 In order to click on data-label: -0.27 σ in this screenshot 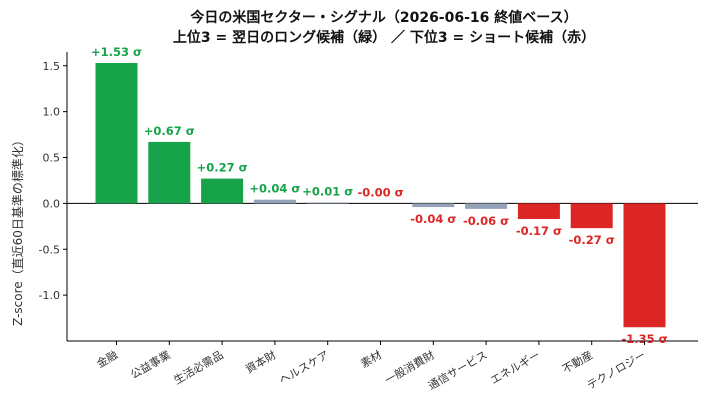, I will do `click(592, 240)`.